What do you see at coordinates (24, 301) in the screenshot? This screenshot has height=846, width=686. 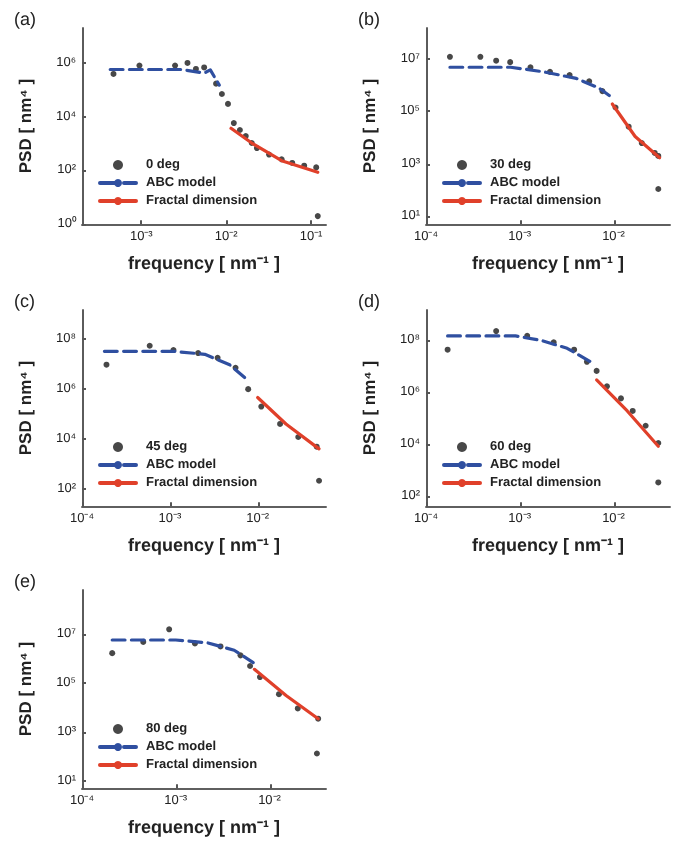 I see `chart-title: (c)` at bounding box center [24, 301].